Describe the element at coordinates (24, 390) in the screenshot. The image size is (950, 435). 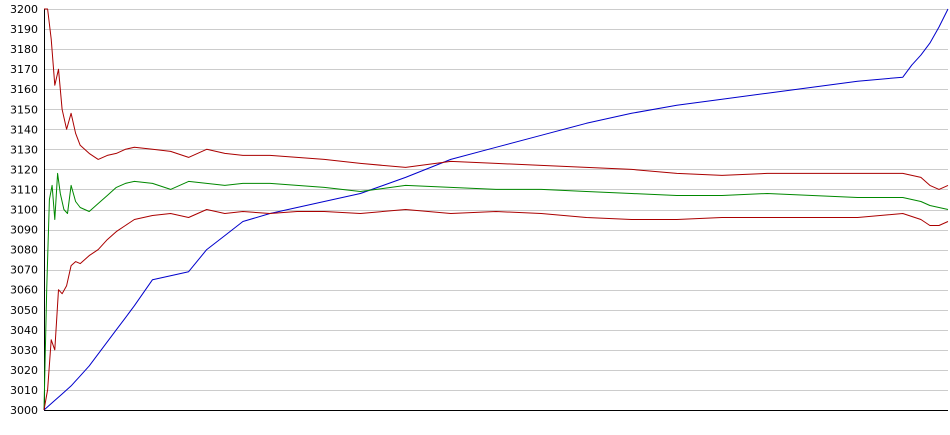
I see `y-tick-label: 3010` at that location.